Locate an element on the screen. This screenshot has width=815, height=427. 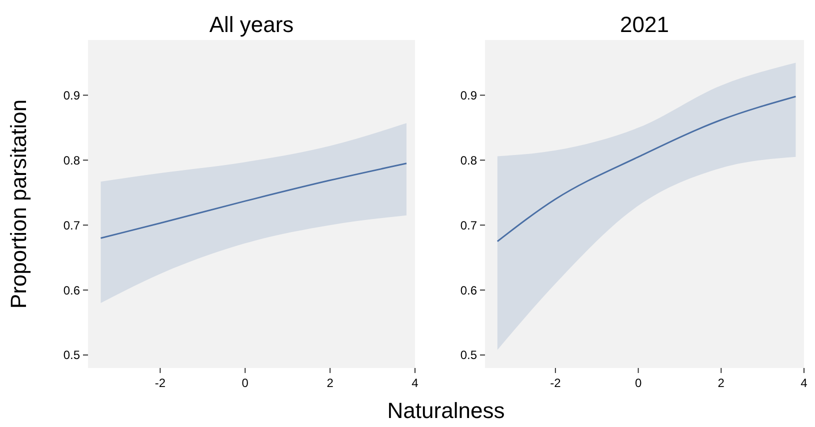
chart-title: 2021 is located at coordinates (644, 24).